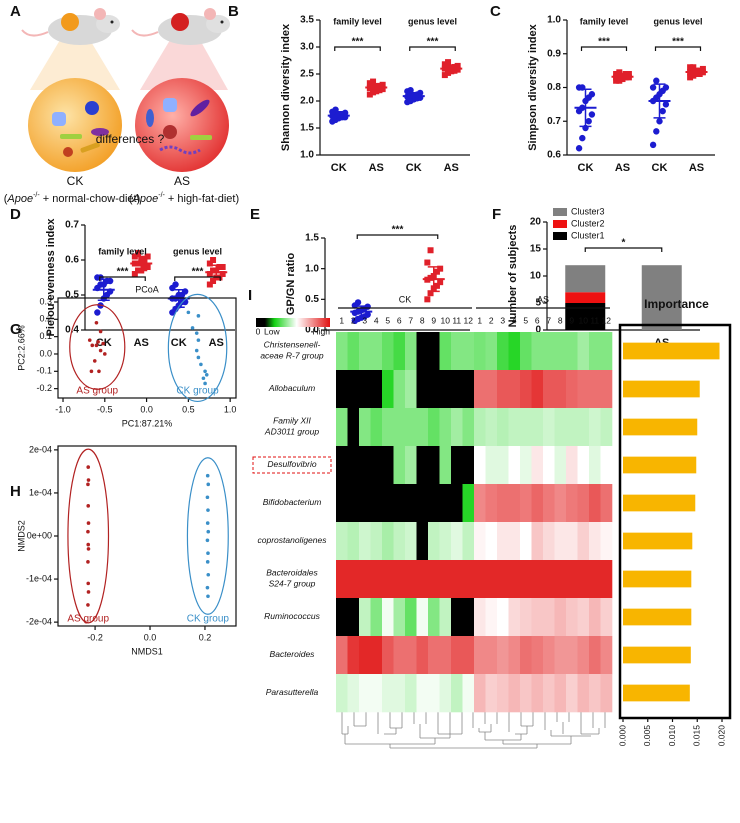 The height and width of the screenshot is (823, 740). I want to click on row-label-line: Parasutterella, so click(292, 692).